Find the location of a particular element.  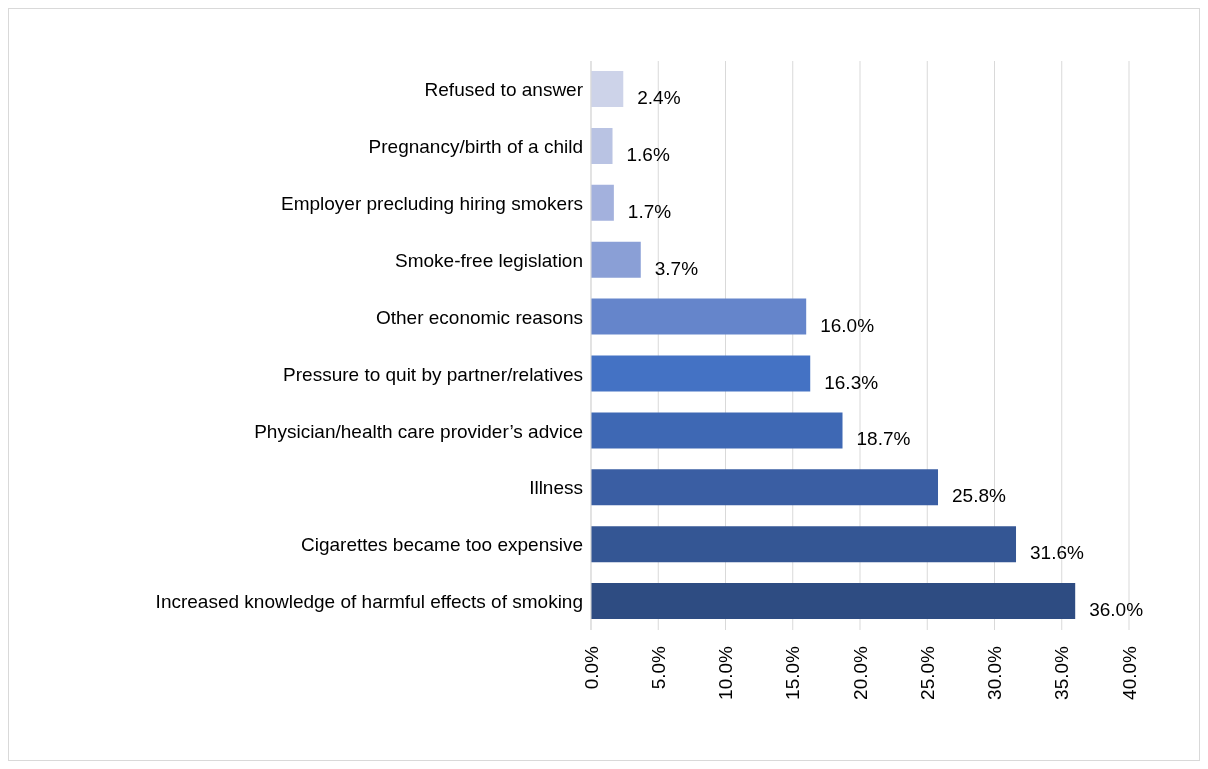

x-tick-label: 40.0% is located at coordinates (1129, 672).